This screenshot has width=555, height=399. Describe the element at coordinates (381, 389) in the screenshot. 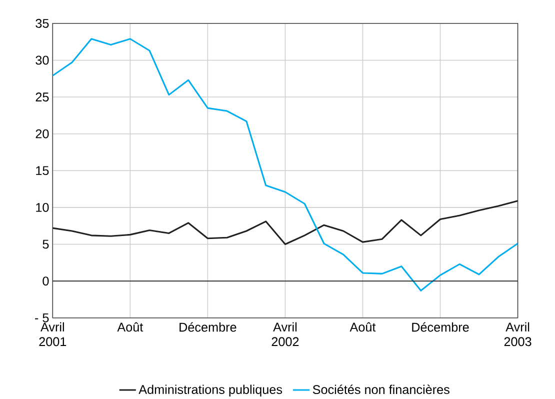

I see `legend-label: Sociétés non financières` at that location.